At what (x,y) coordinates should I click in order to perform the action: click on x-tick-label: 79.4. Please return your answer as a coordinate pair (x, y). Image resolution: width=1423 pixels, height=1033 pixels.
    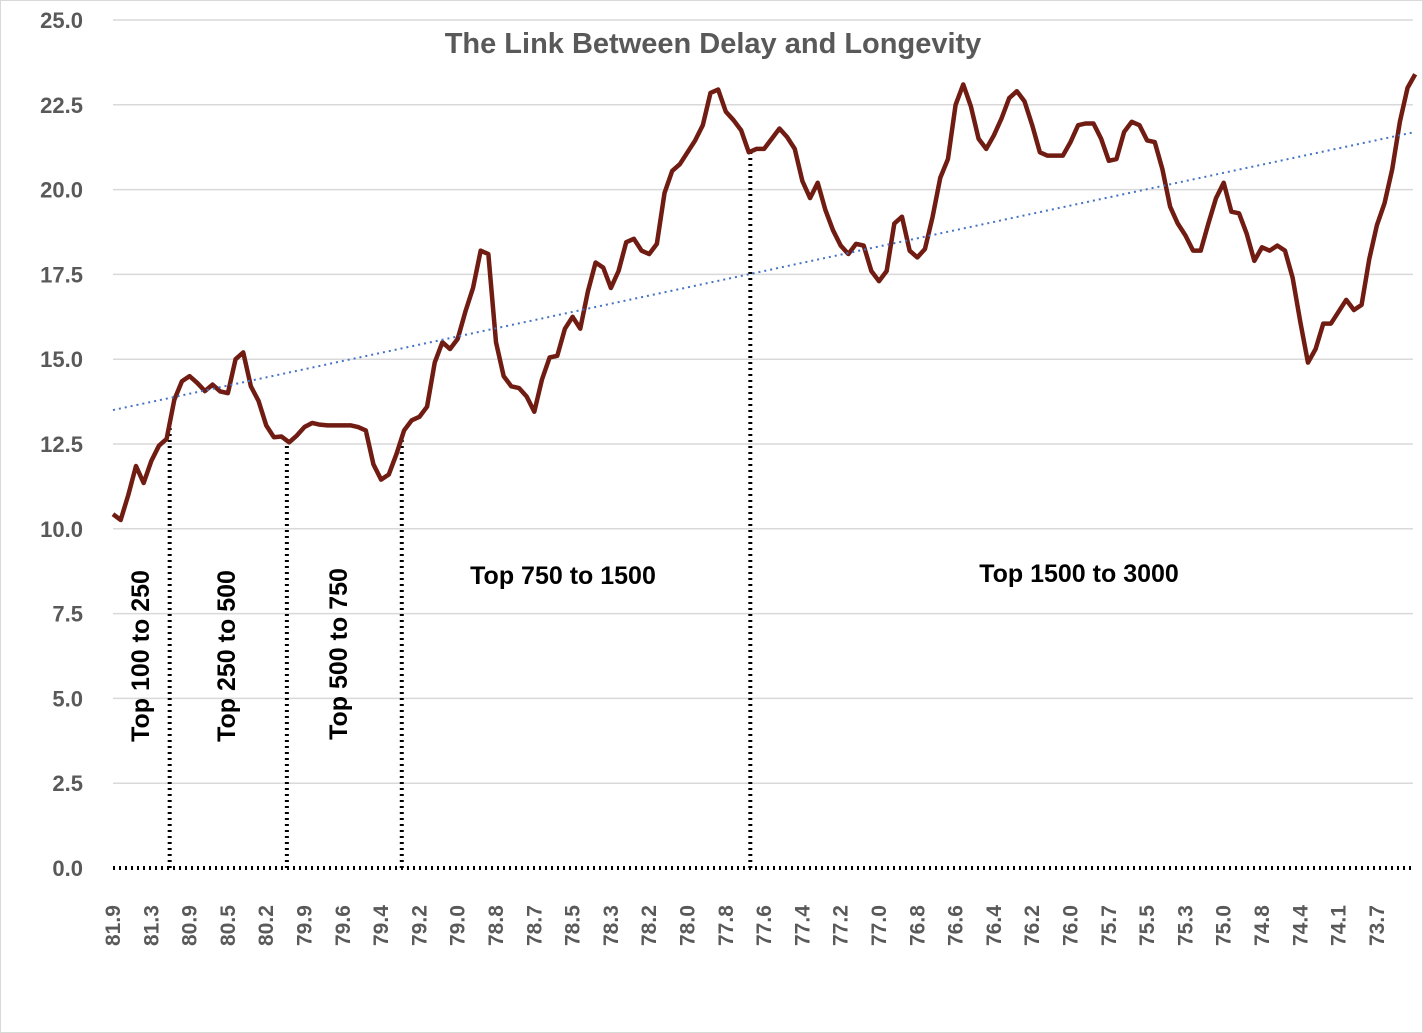
    Looking at the image, I should click on (381, 925).